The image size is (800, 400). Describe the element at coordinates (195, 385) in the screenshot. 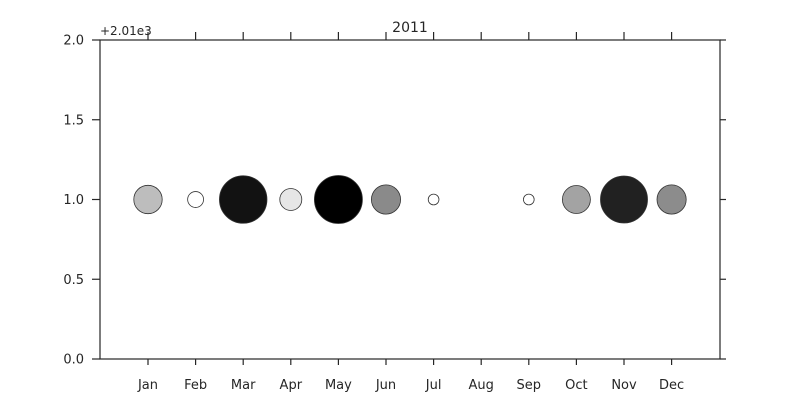

I see `x-tick-label: Feb` at that location.